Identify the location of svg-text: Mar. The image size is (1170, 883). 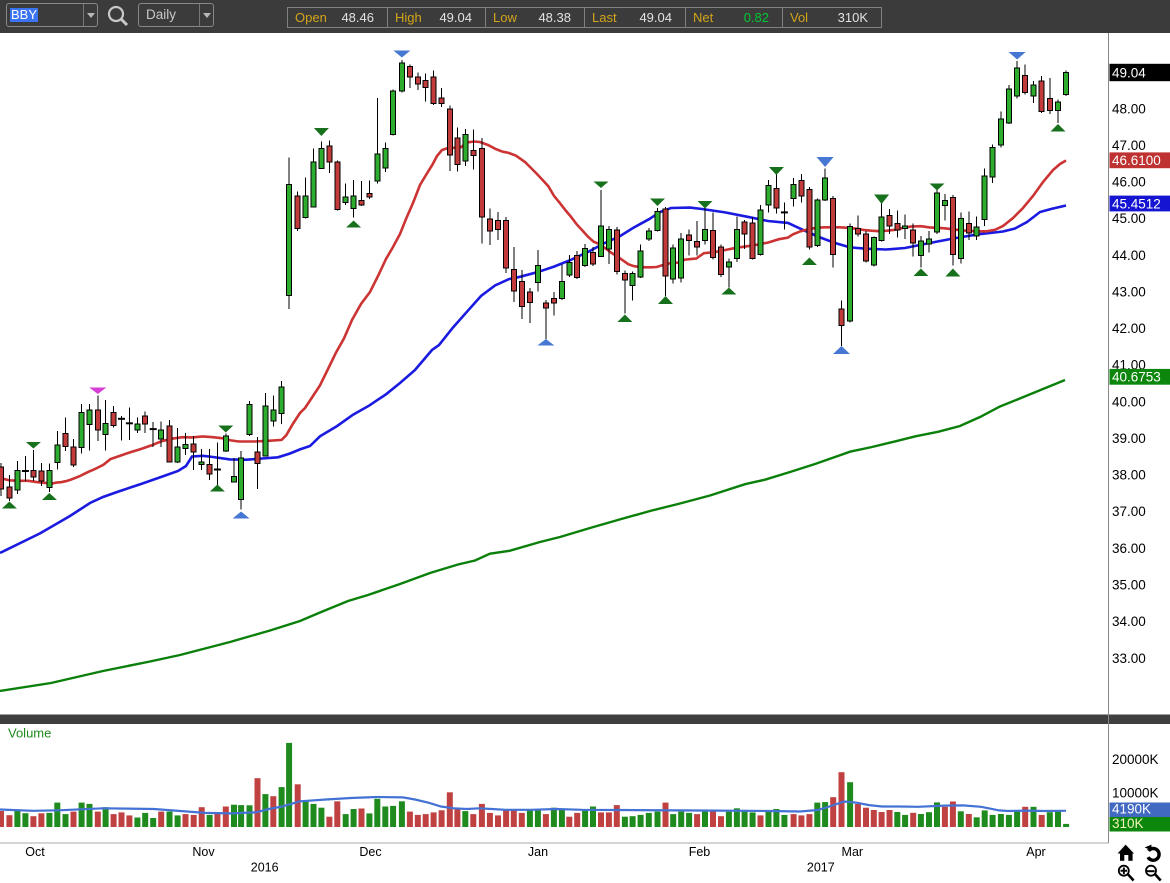
(853, 852).